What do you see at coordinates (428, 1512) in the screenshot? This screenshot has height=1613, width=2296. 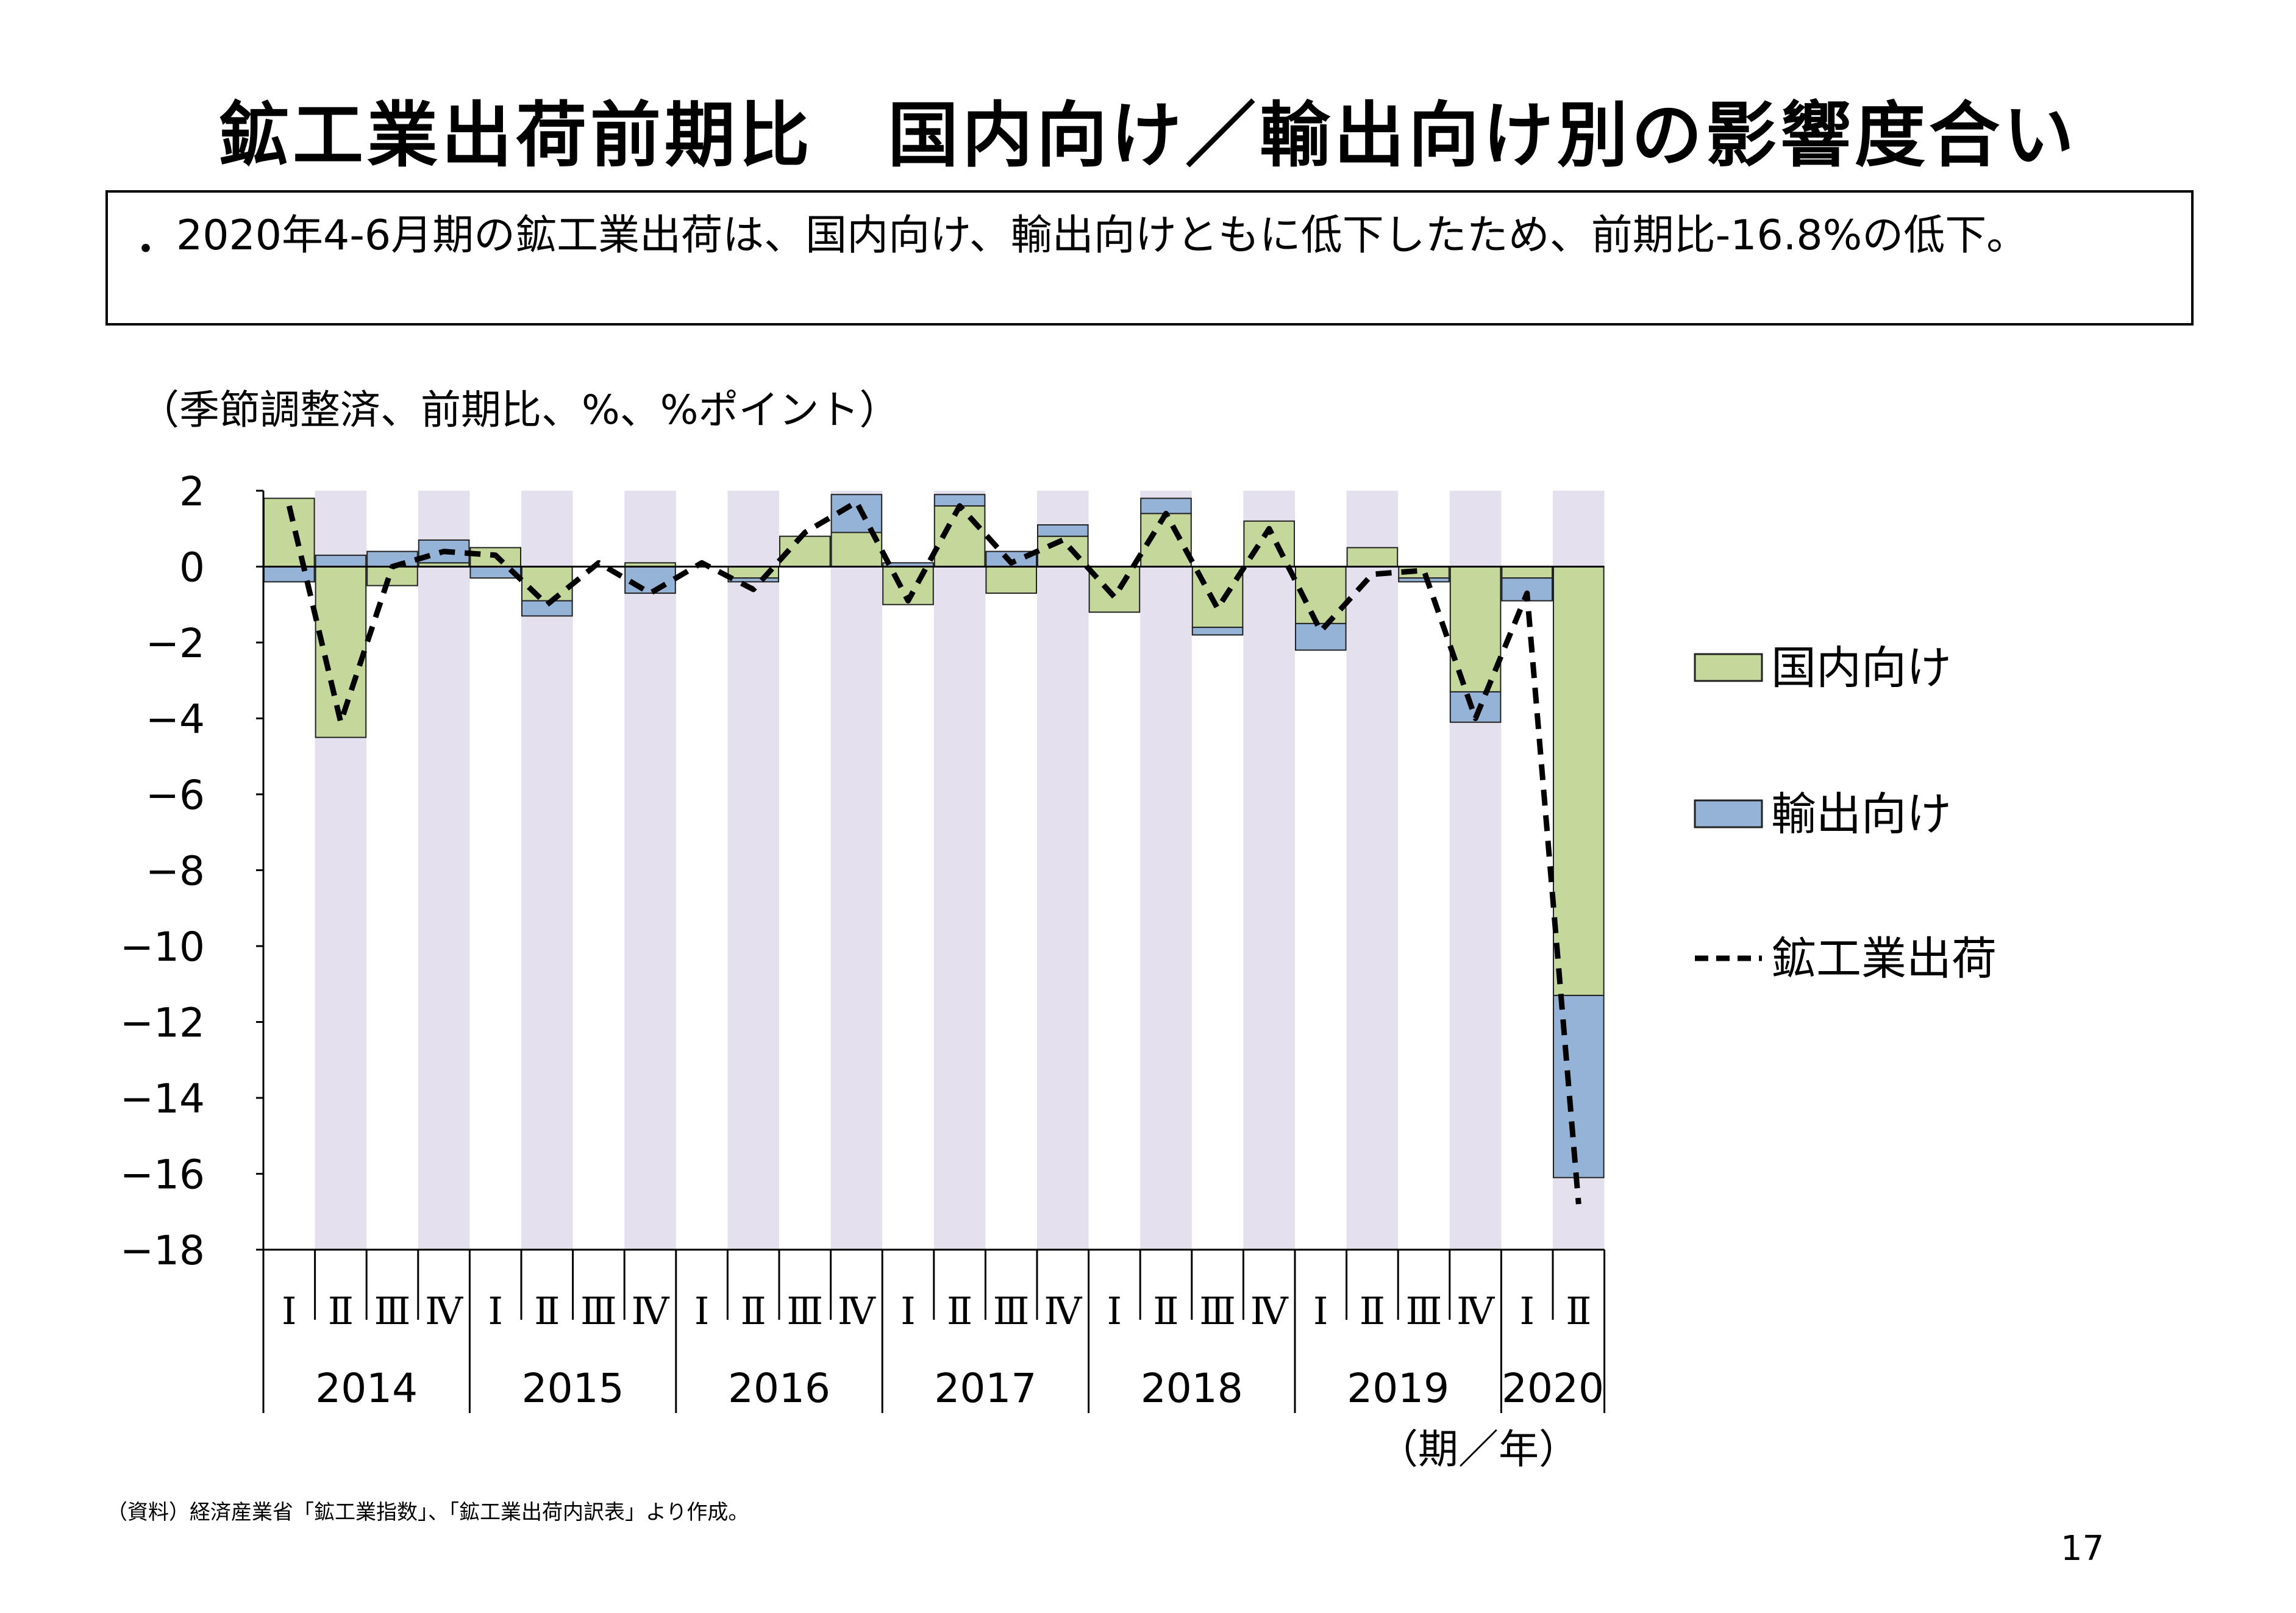 I see `source-footnote: （資料）経済産業省「鉱工業指数」、「鉱工業出荷内訳表」より作成。` at bounding box center [428, 1512].